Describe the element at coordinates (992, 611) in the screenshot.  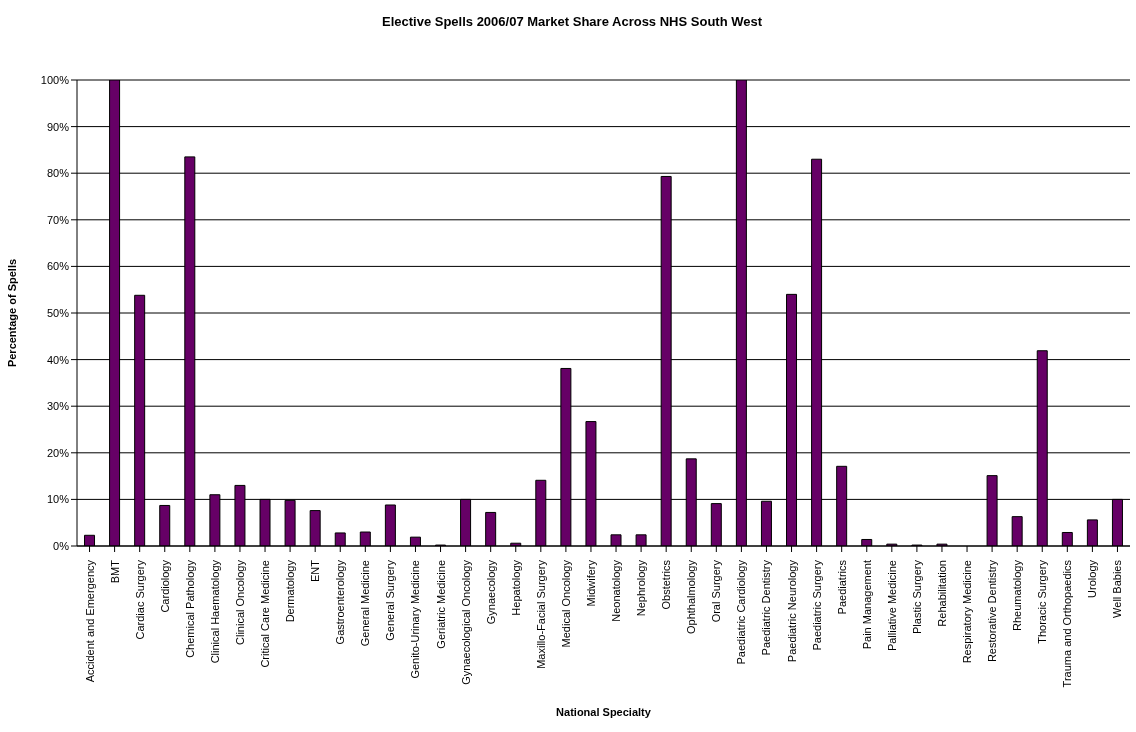
I see `x-tick-label: Restorative Dentistry` at that location.